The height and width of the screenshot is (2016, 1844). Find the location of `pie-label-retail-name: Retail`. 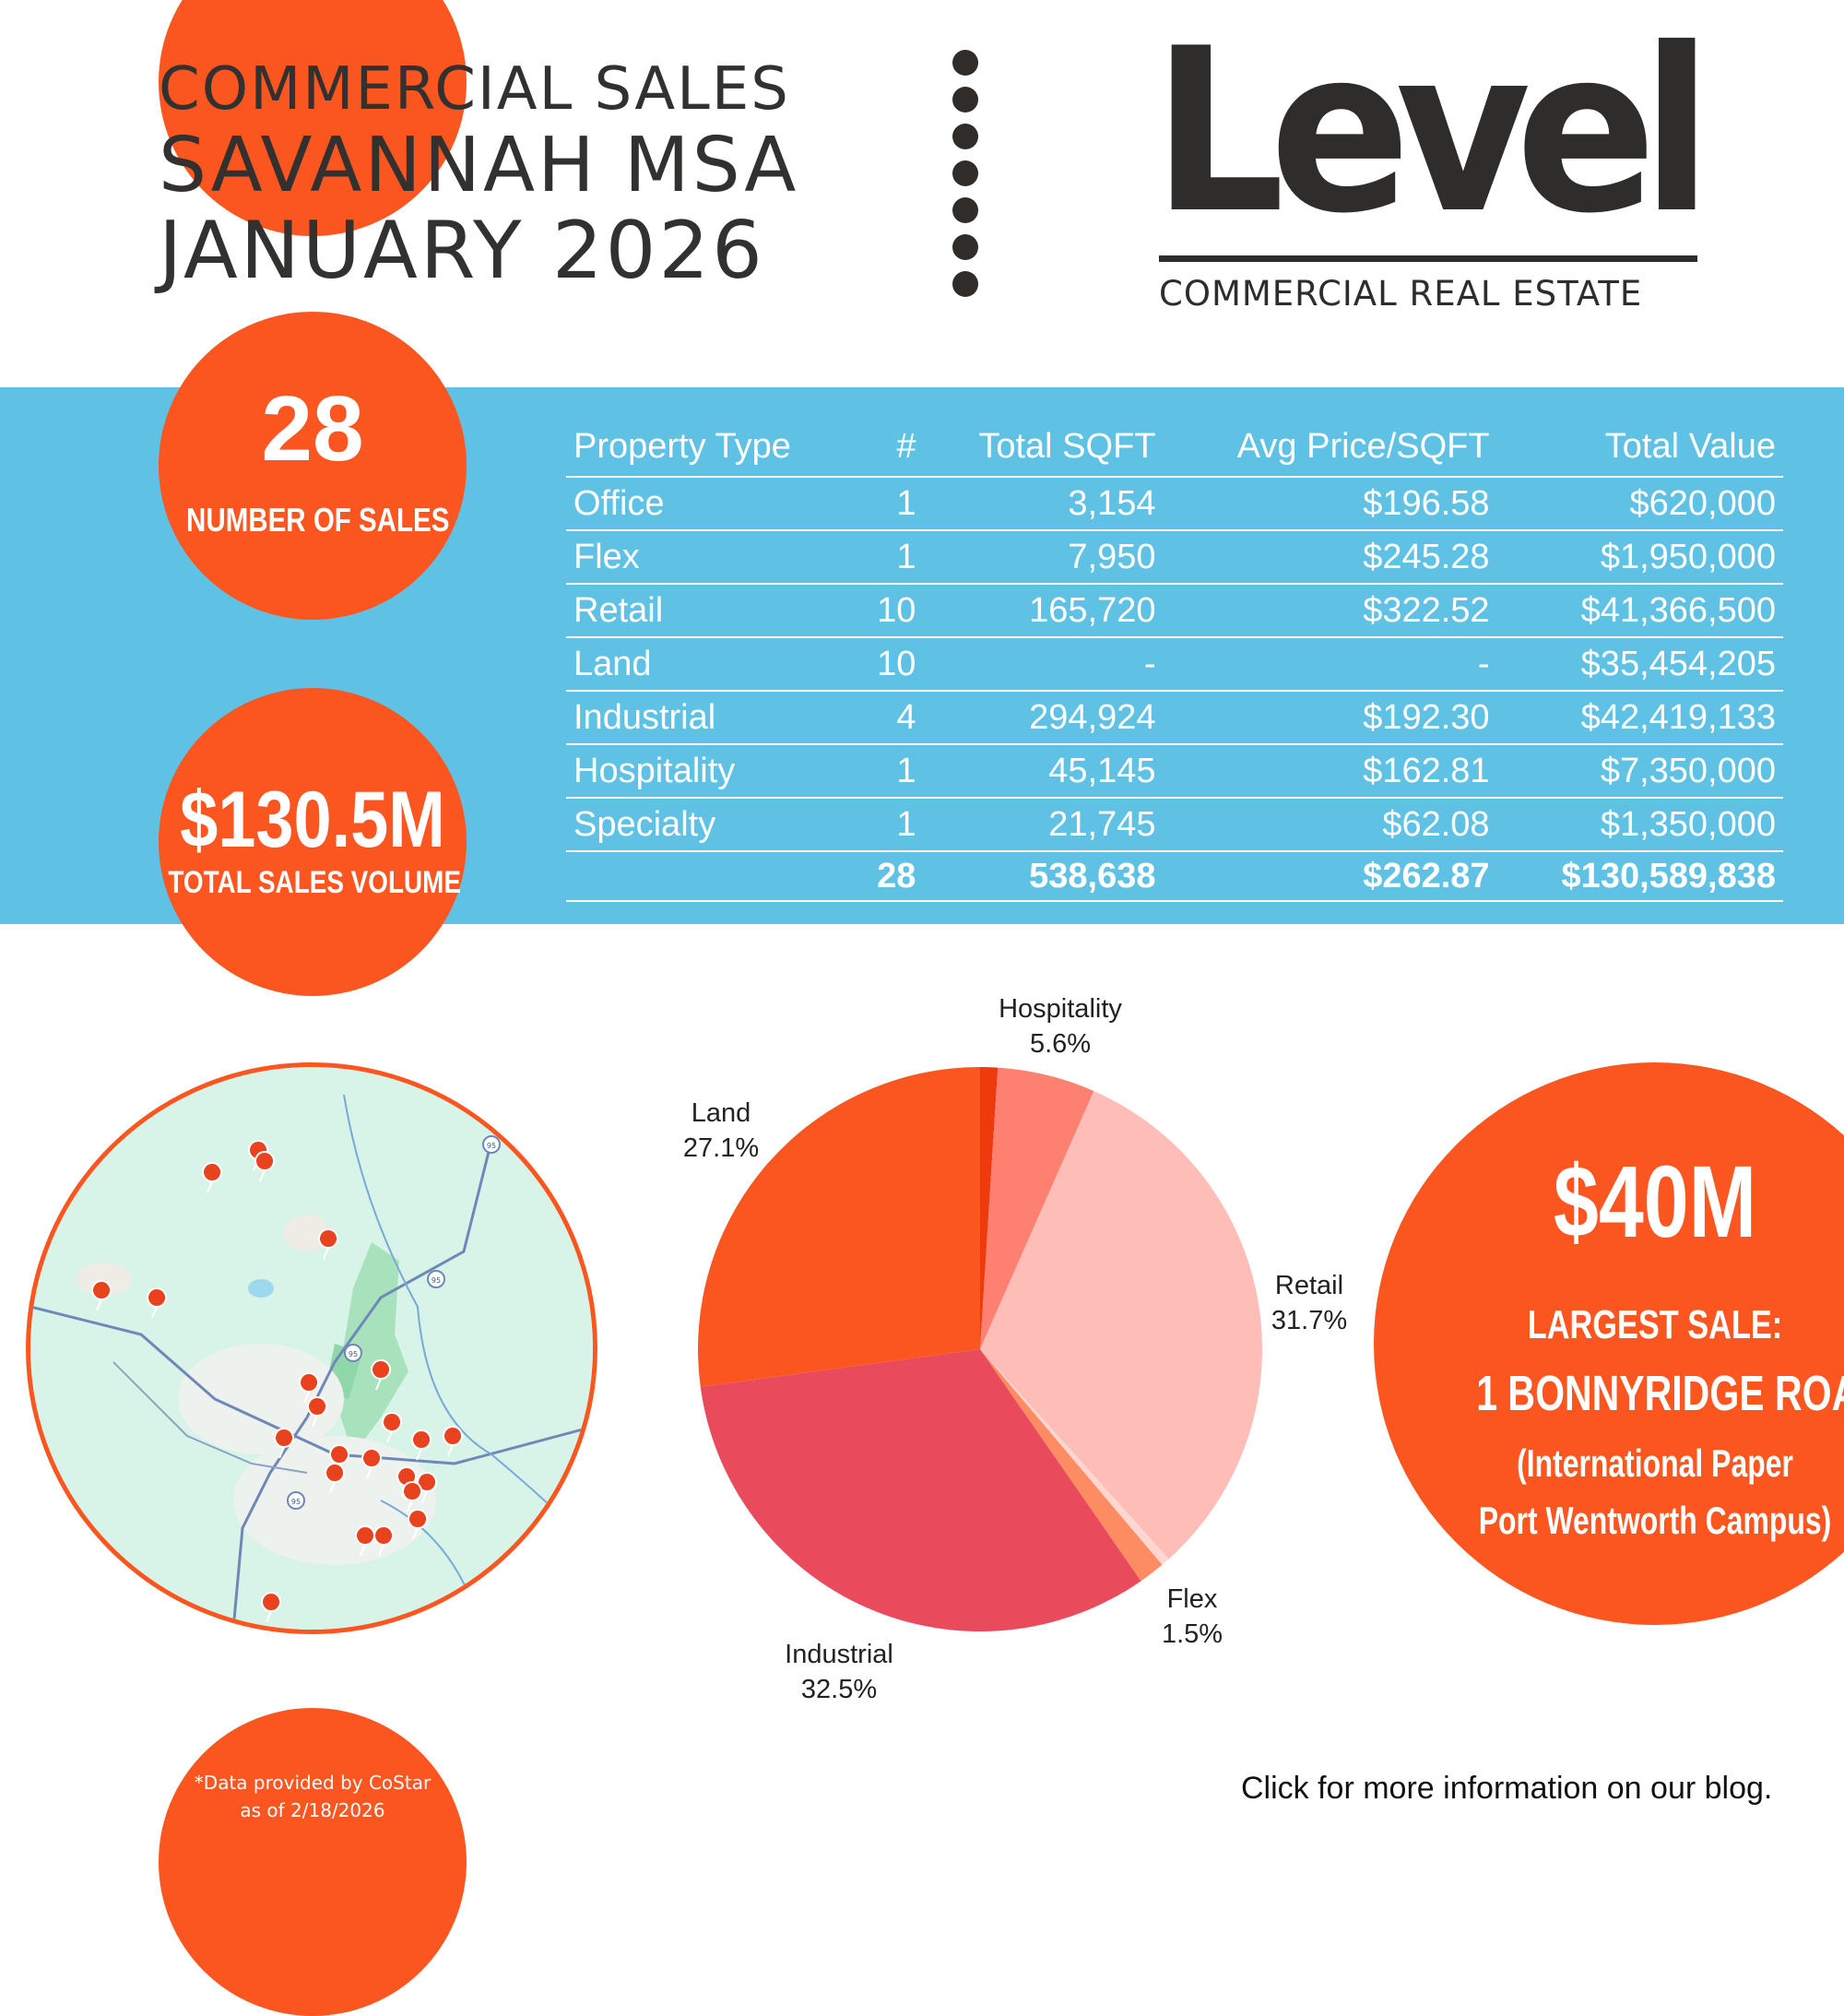

pie-label-retail-name: Retail is located at coordinates (1309, 1285).